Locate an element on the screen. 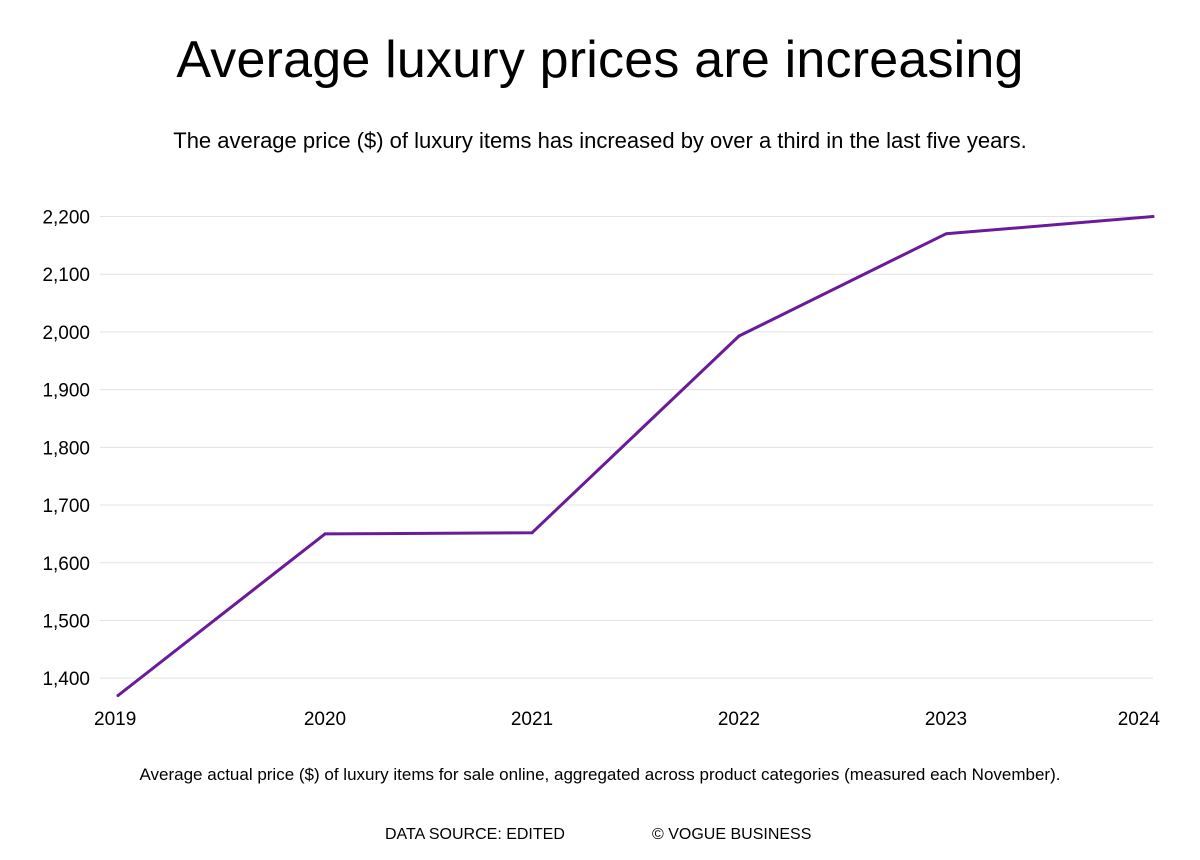  chart-title: Average luxury prices are increasing is located at coordinates (600, 60).